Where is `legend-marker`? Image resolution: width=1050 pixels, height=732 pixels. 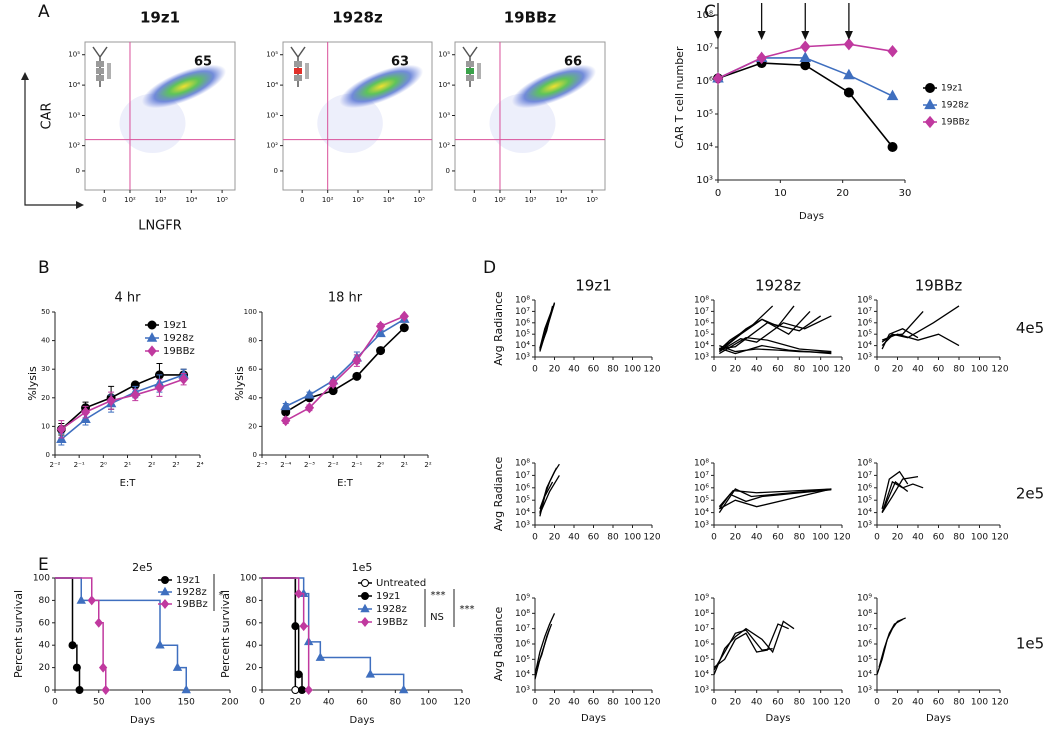
legend-marker is located at coordinates (365, 596).